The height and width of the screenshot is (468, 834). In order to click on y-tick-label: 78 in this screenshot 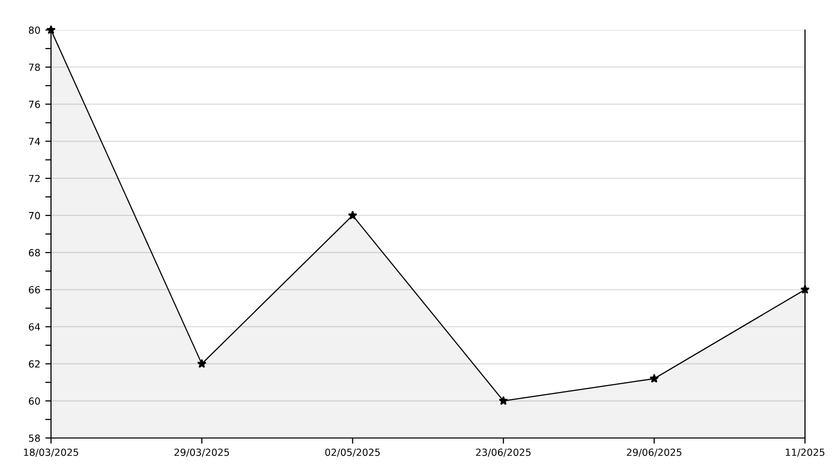, I will do `click(34, 67)`.